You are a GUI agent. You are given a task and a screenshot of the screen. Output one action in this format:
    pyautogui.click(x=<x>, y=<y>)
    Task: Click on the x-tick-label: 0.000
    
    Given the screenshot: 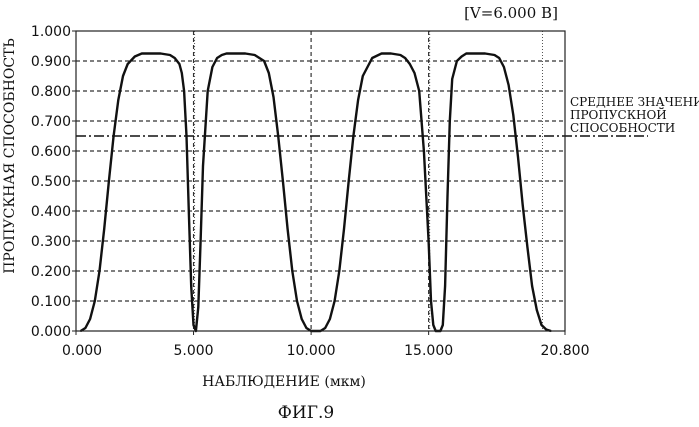 What is the action you would take?
    pyautogui.click(x=82, y=351)
    